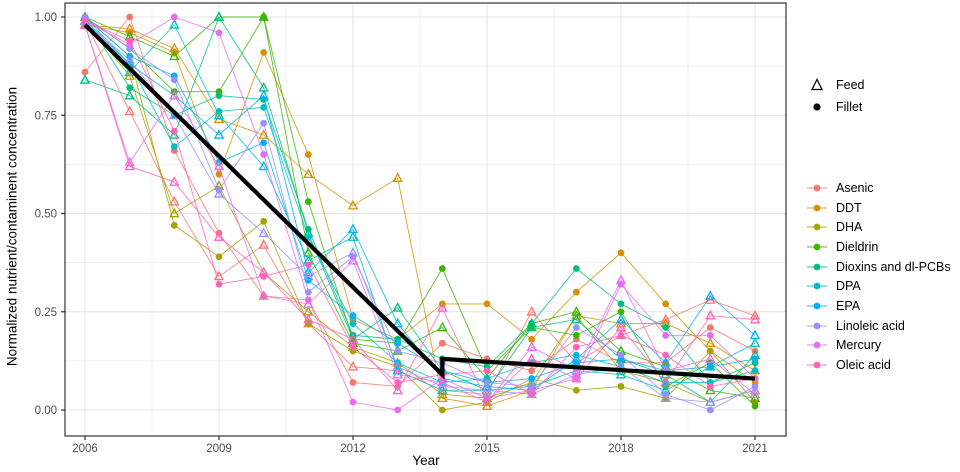 This screenshot has width=960, height=472. What do you see at coordinates (877, 188) in the screenshot?
I see `legend-item-asenic: Asenic` at bounding box center [877, 188].